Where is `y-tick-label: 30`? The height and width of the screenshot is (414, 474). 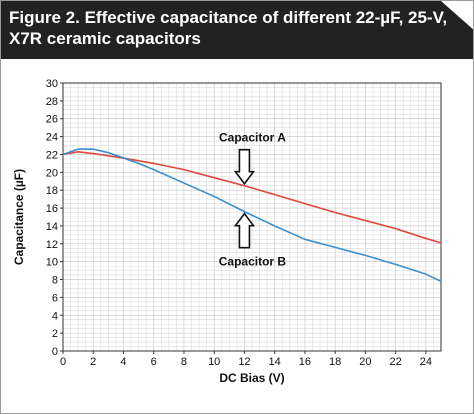 y-tick-label: 30 is located at coordinates (52, 84).